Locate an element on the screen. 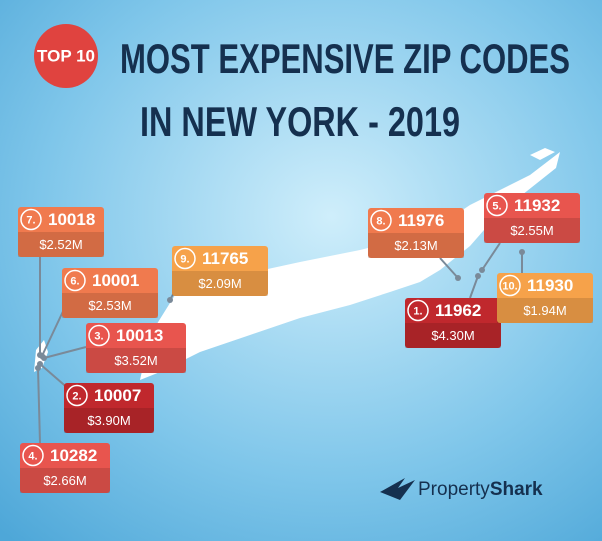  zip-label: 9. 11765 $2.09M is located at coordinates (217, 274).